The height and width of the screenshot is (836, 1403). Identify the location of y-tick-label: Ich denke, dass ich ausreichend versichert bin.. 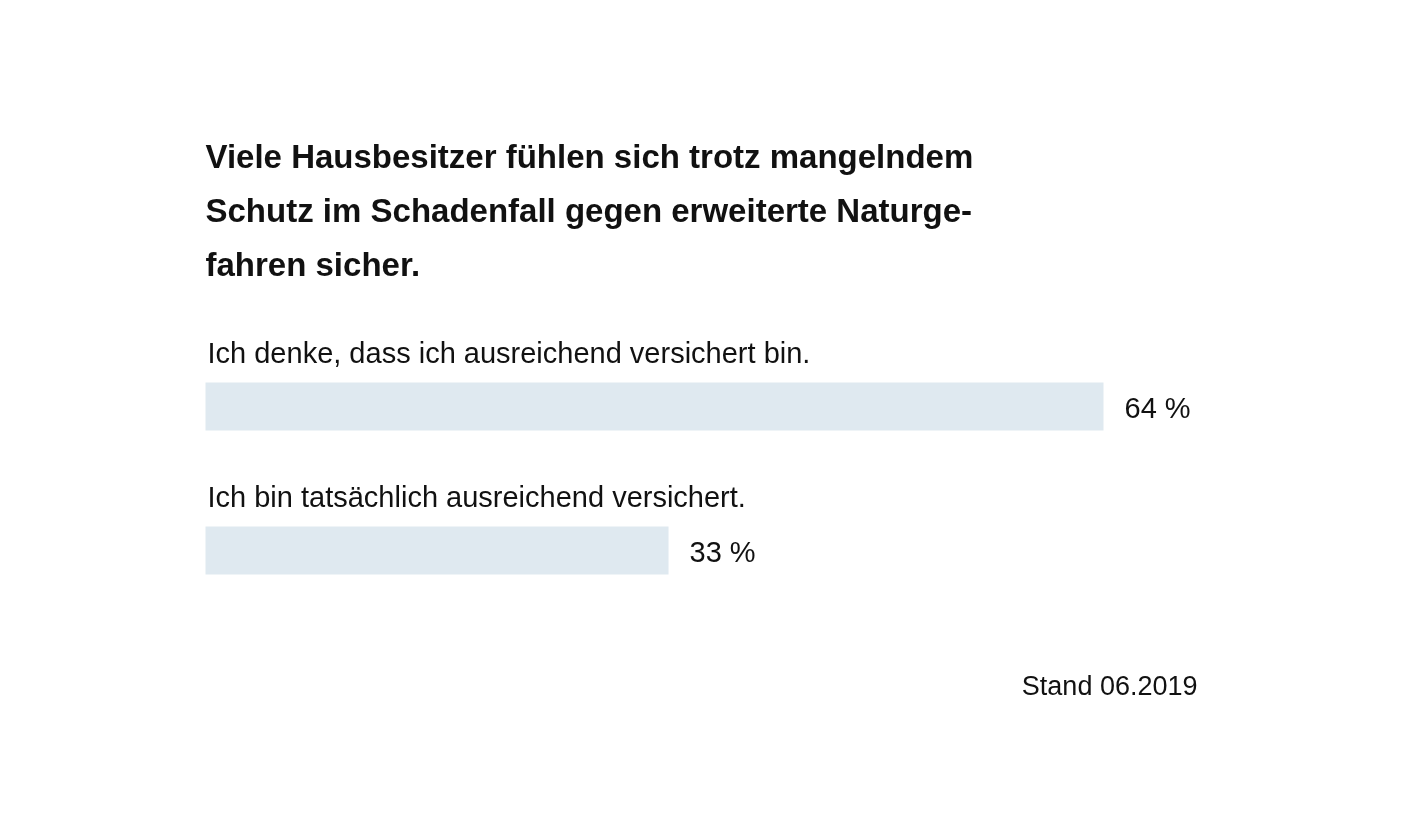
(509, 352).